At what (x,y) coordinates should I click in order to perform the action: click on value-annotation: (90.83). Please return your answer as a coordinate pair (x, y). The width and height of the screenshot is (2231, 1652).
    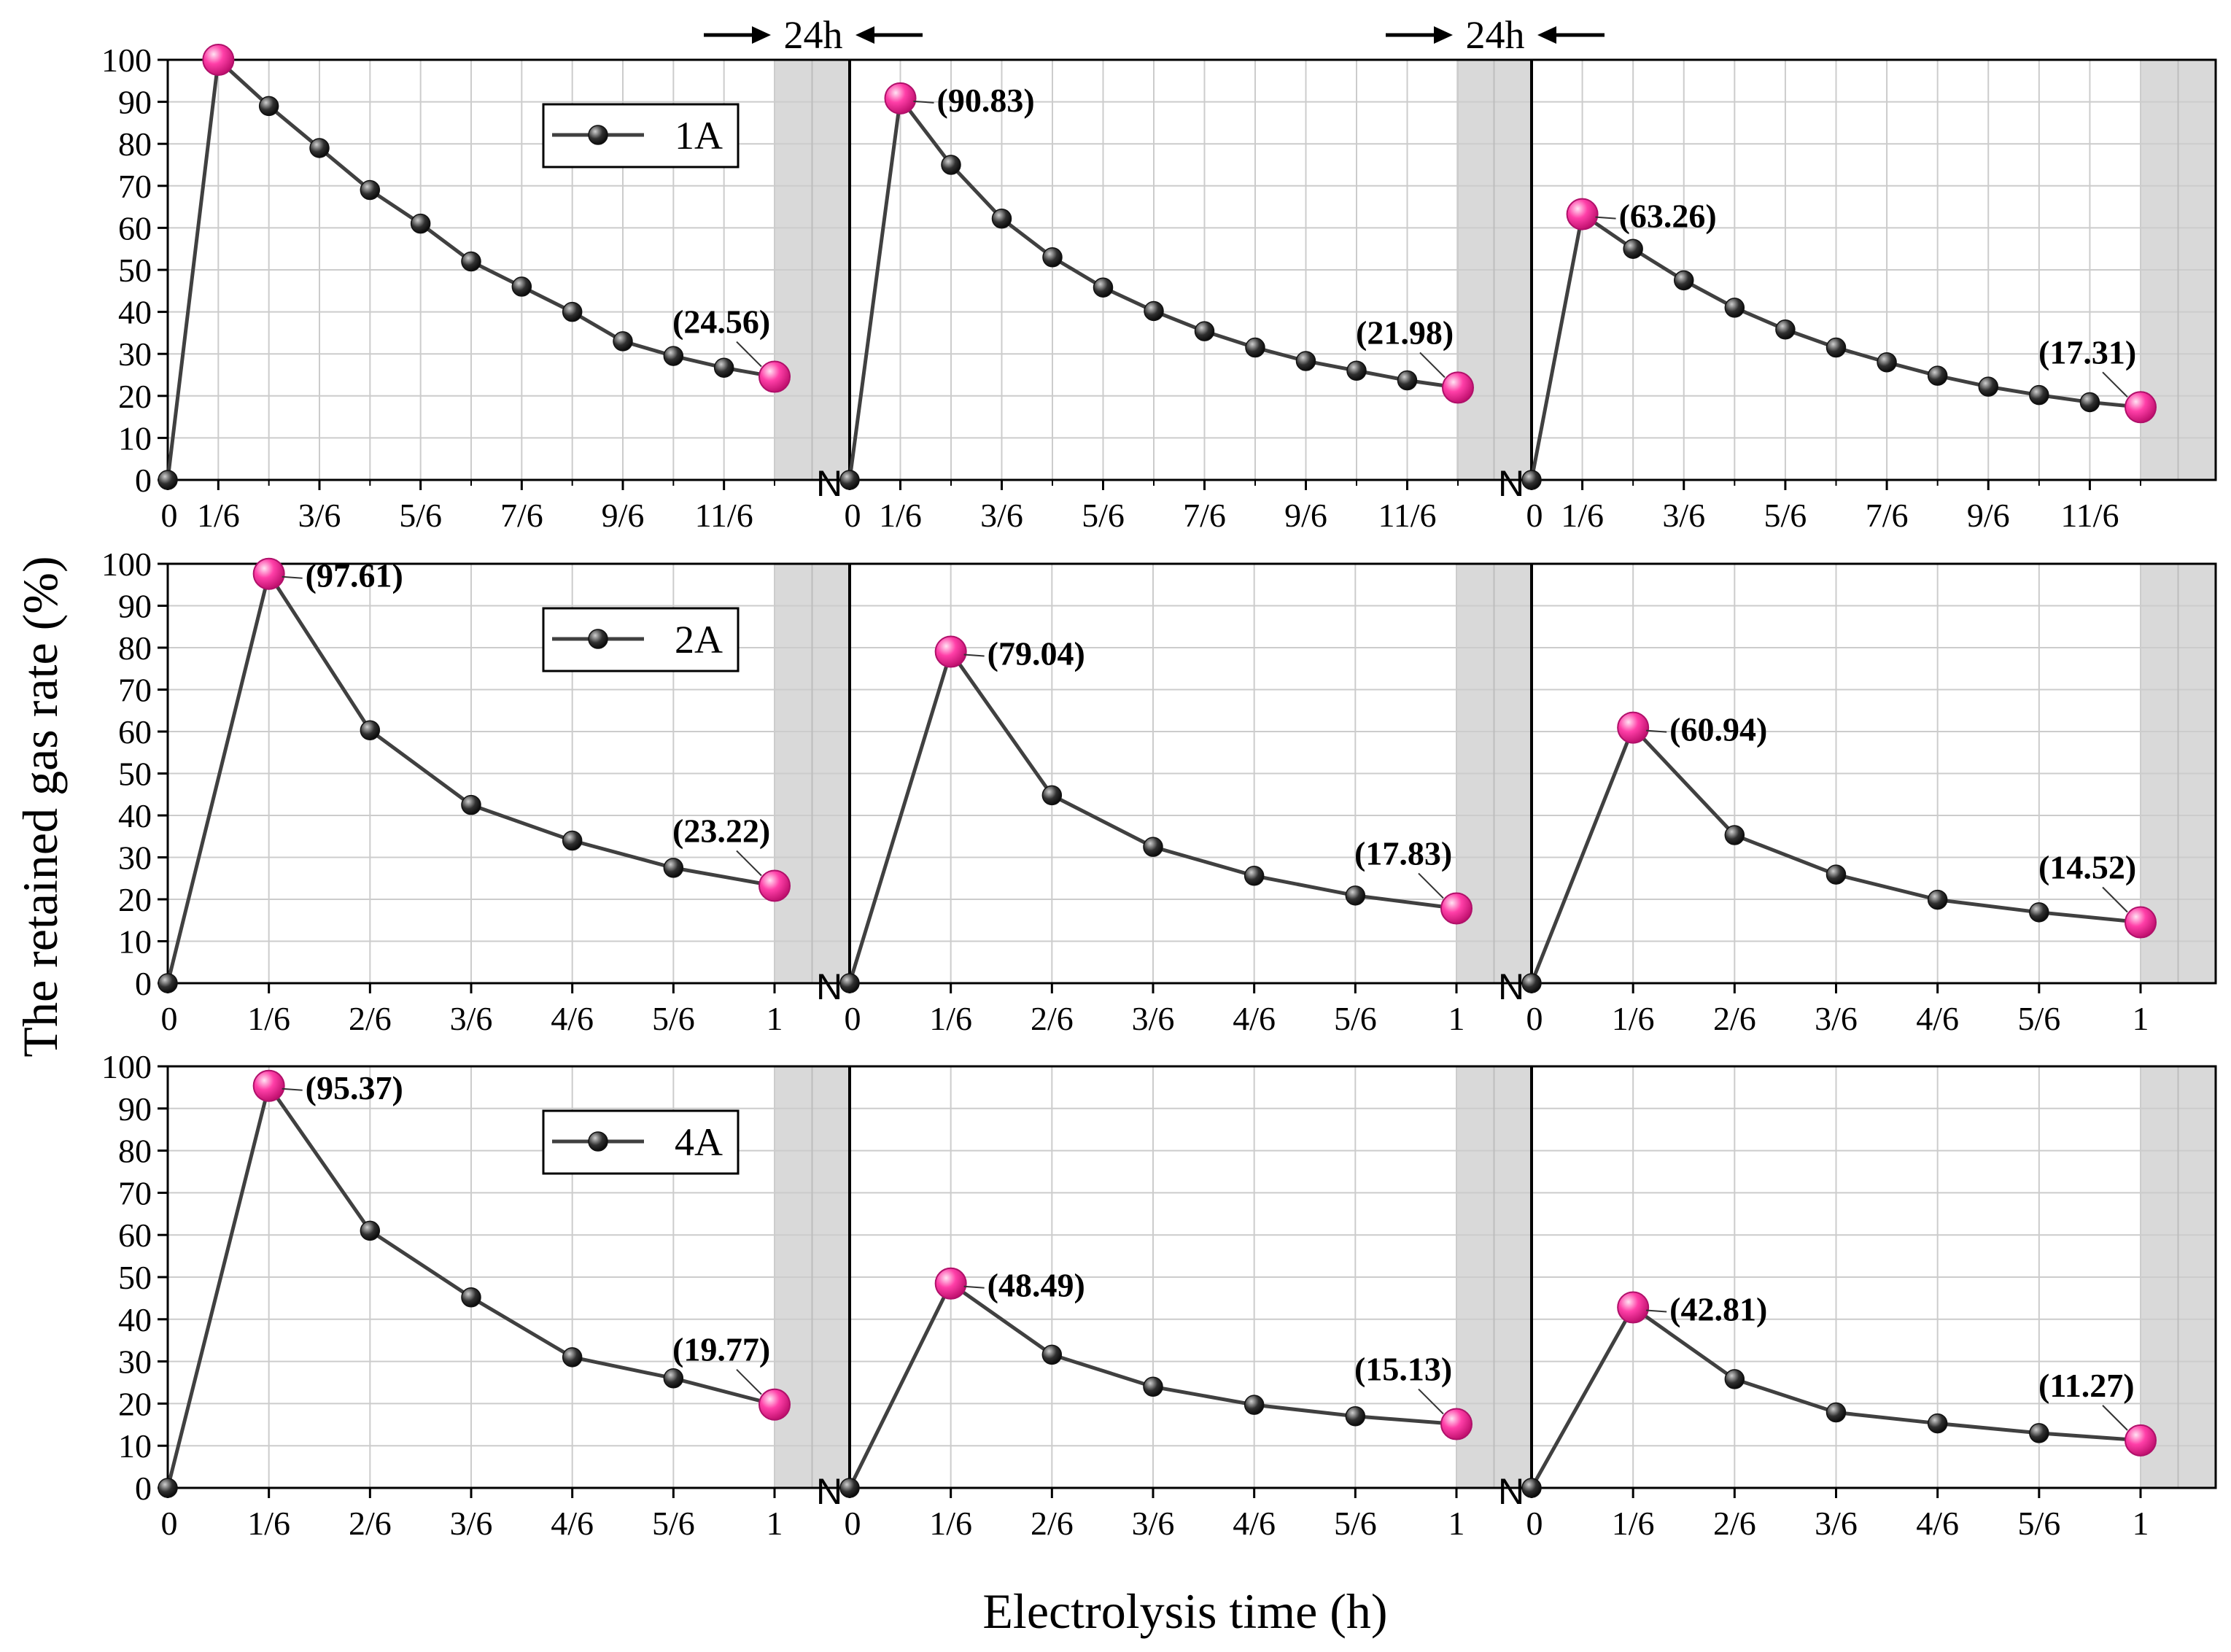
    Looking at the image, I should click on (986, 101).